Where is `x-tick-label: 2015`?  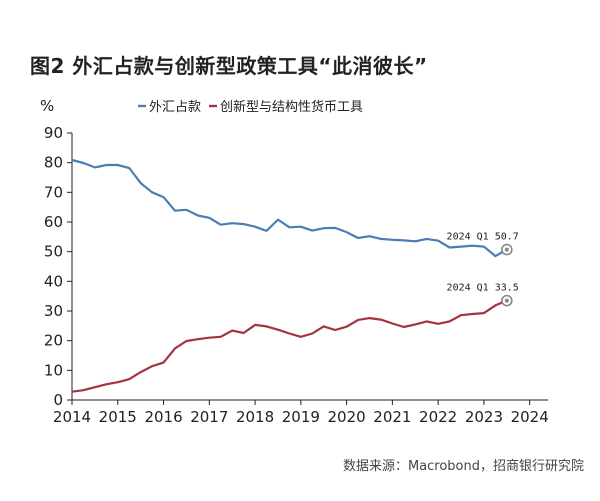
x-tick-label: 2015 is located at coordinates (118, 417).